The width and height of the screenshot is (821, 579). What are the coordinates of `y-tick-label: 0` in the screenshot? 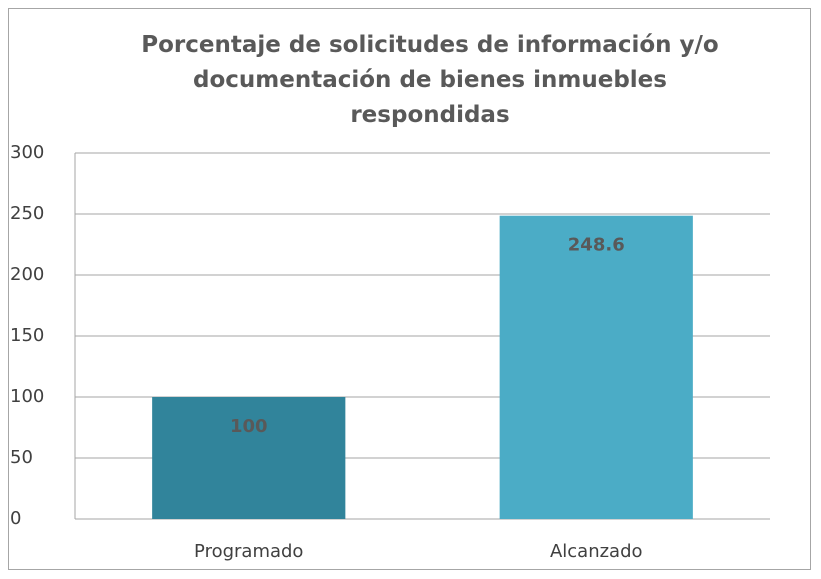 It's located at (15, 518).